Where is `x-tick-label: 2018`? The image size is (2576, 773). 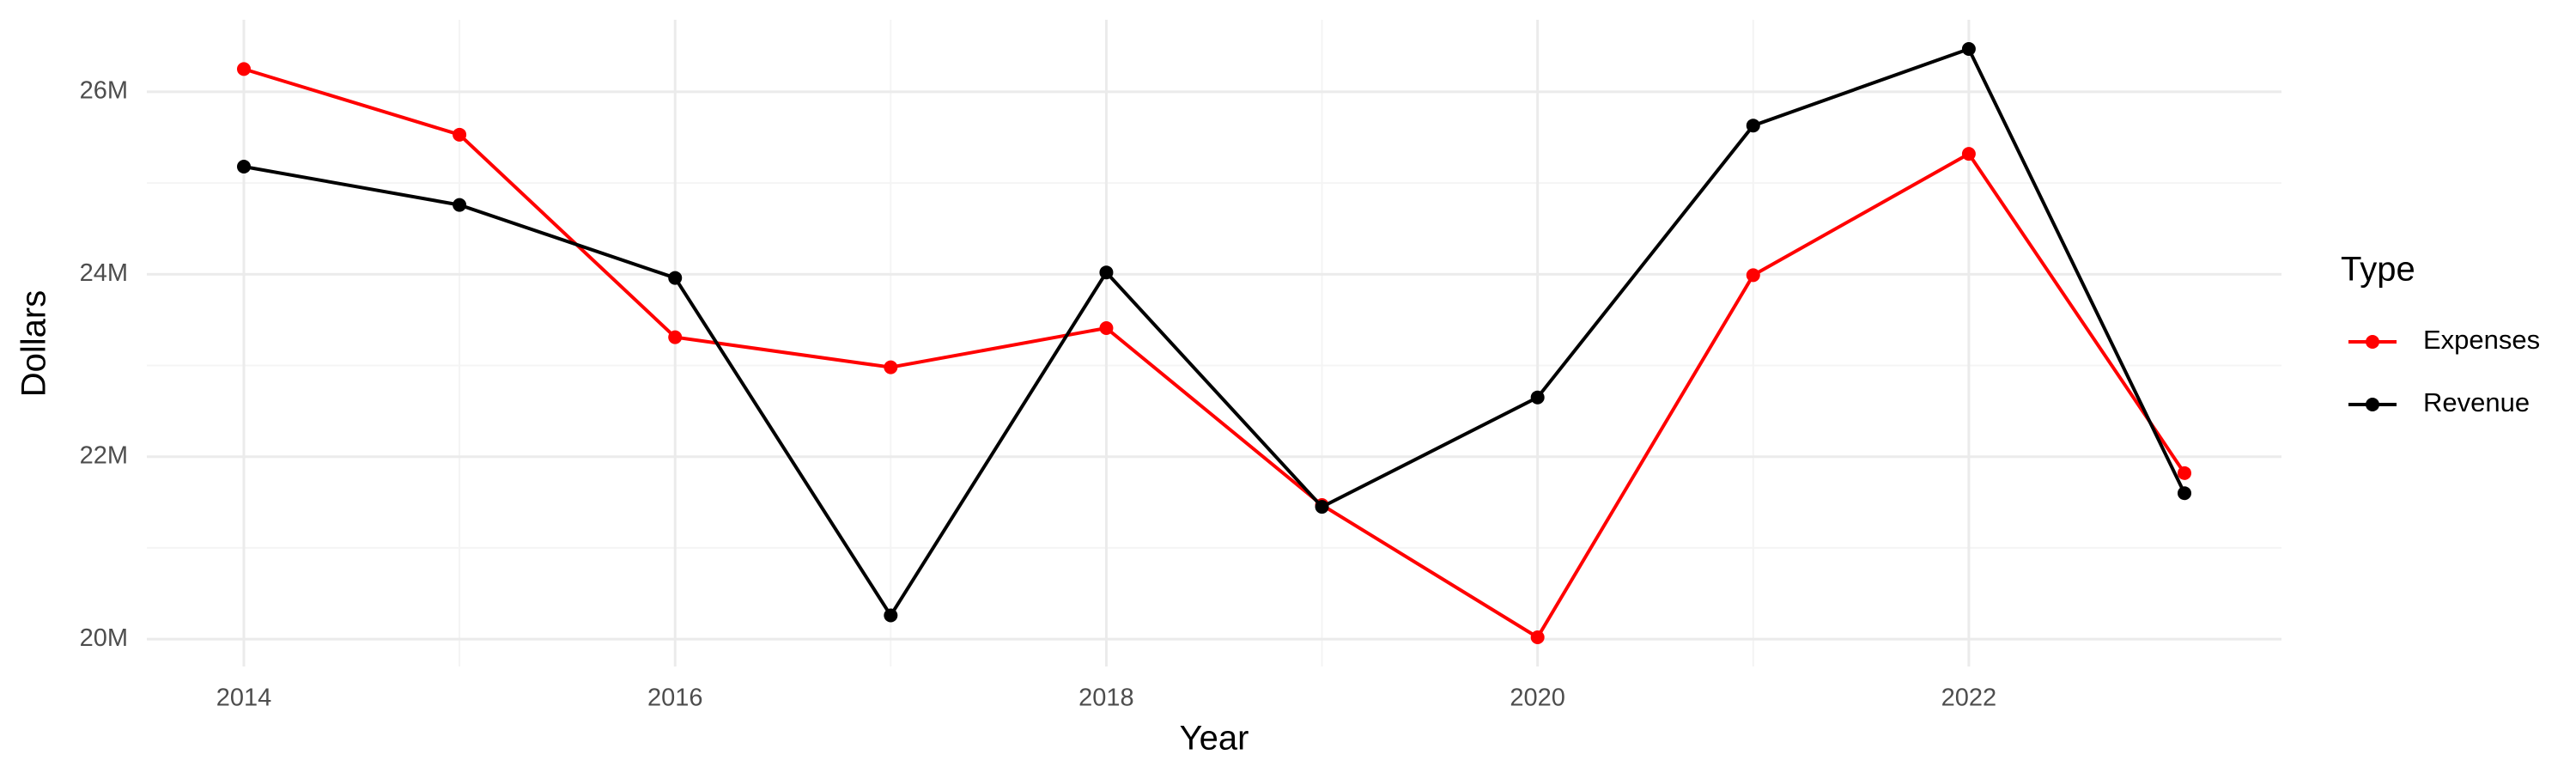
x-tick-label: 2018 is located at coordinates (1106, 698).